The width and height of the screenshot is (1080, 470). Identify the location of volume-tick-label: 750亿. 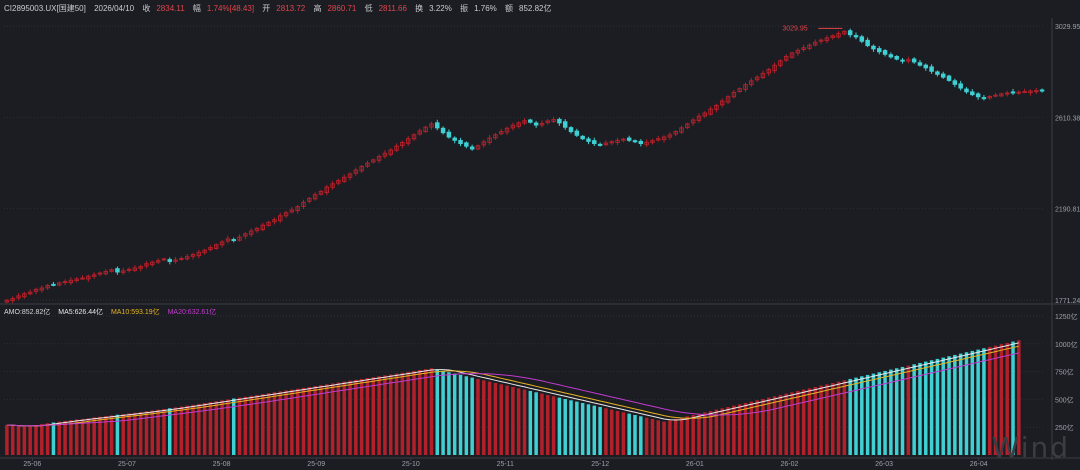
(1064, 372).